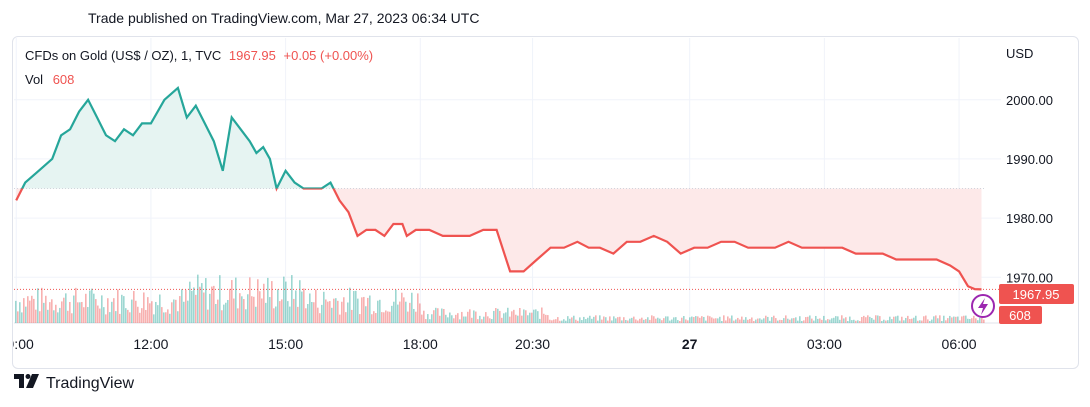 Image resolution: width=1090 pixels, height=407 pixels. Describe the element at coordinates (420, 344) in the screenshot. I see `x-tick-label: 18:00` at that location.